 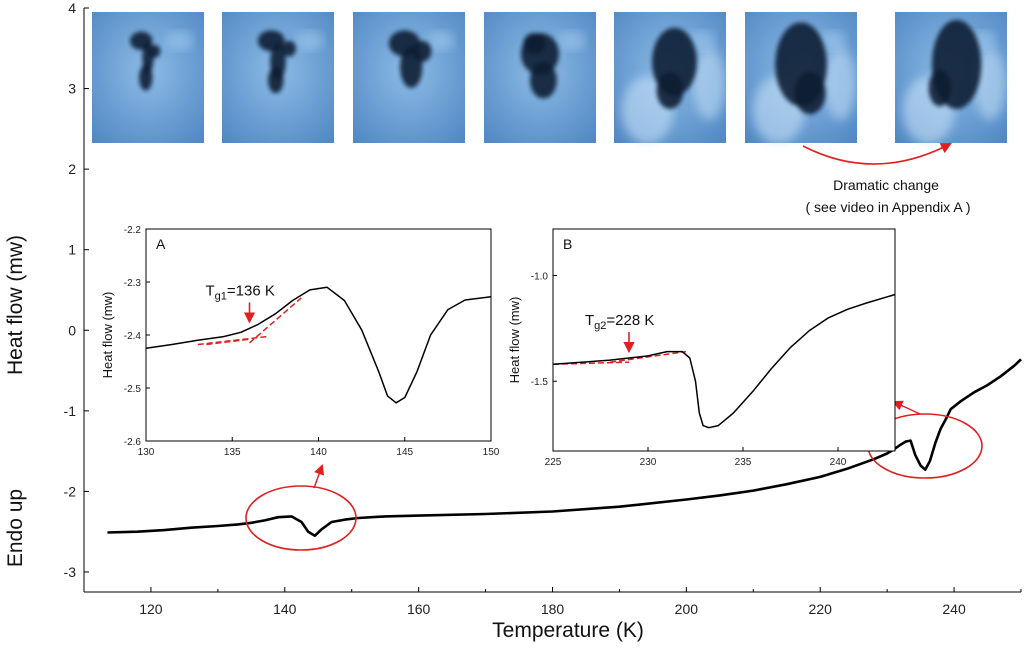 I want to click on x-tick-label: 140, so click(x=285, y=609).